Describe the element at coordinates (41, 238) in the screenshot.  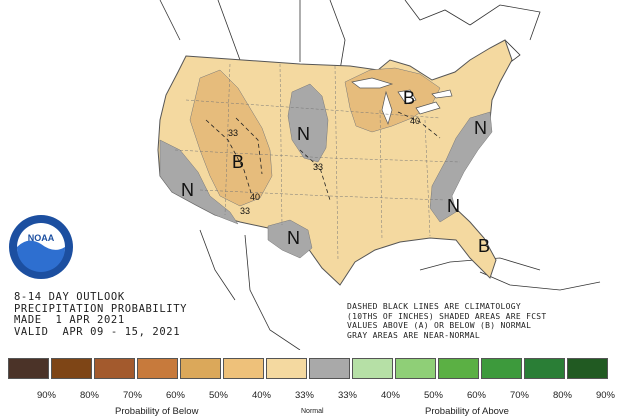
I see `noaa-logo-text: NOAA` at that location.